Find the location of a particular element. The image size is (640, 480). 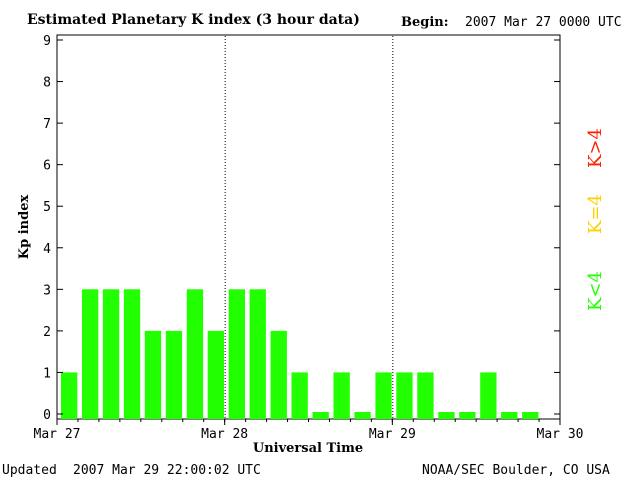

y-tick-label: 5 is located at coordinates (47, 207).